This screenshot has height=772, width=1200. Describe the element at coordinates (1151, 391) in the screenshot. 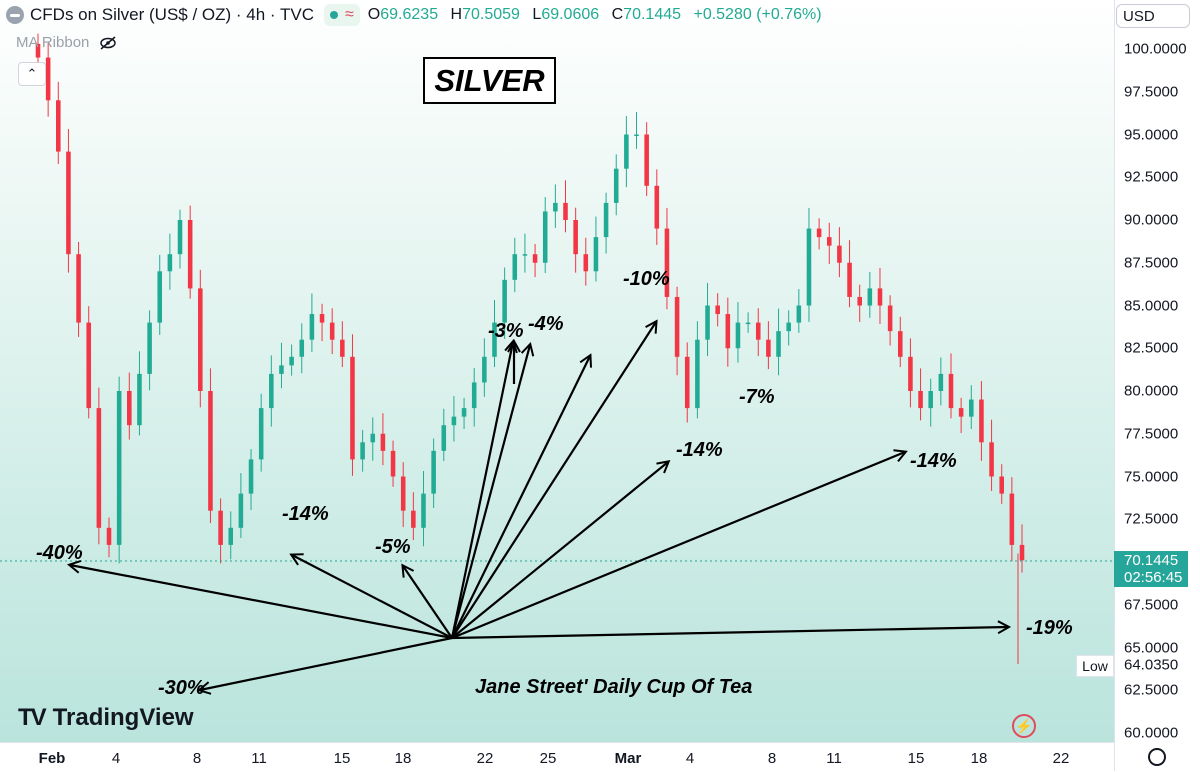

I see `price-tick-label: 80.0000` at that location.